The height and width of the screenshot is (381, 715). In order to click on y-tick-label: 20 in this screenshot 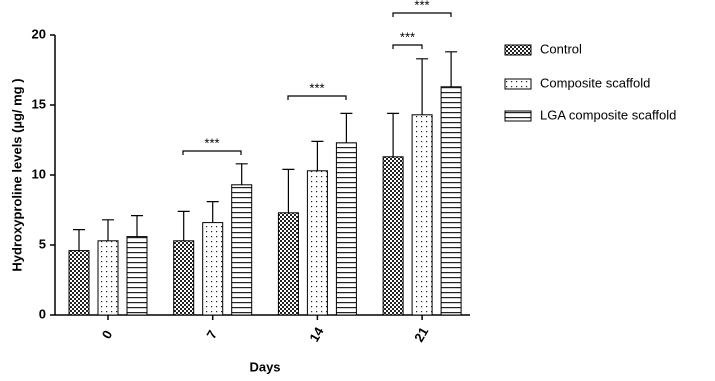, I will do `click(39, 33)`.